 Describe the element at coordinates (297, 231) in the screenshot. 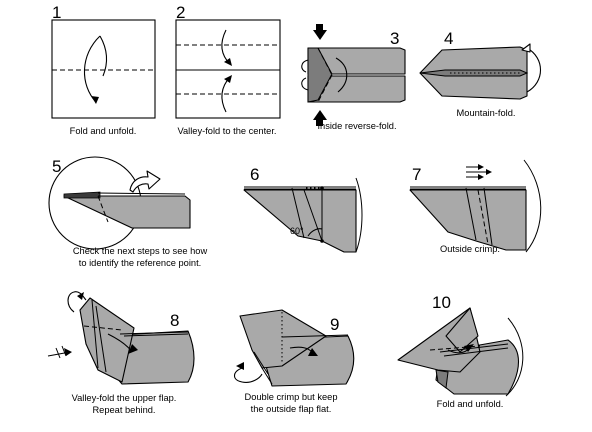

I see `angle-label: 60°` at that location.